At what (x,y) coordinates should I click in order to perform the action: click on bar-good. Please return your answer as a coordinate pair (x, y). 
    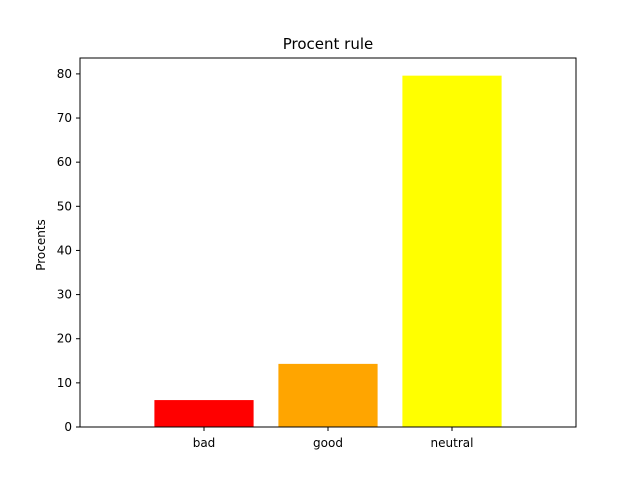
    Looking at the image, I should click on (328, 395).